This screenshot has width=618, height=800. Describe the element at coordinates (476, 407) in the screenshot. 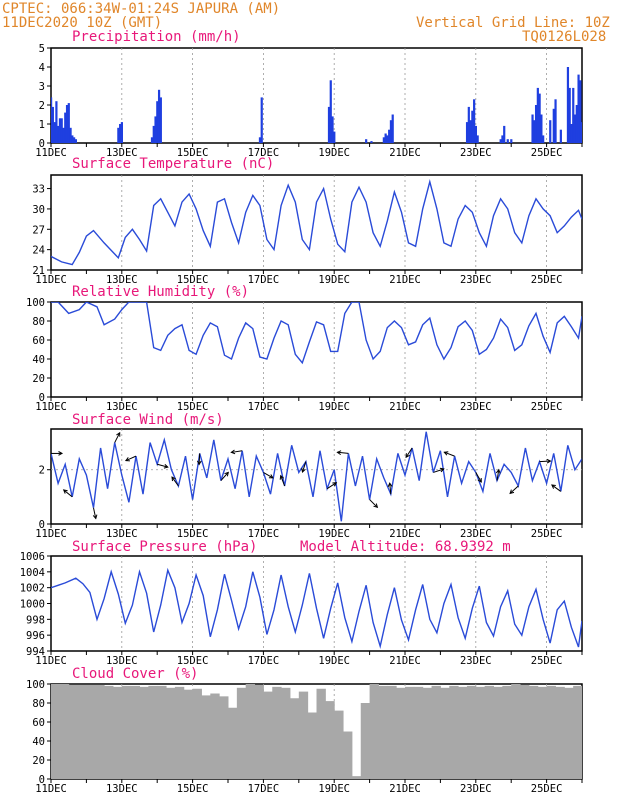

I see `rh-xtick-label: 23DEC` at that location.